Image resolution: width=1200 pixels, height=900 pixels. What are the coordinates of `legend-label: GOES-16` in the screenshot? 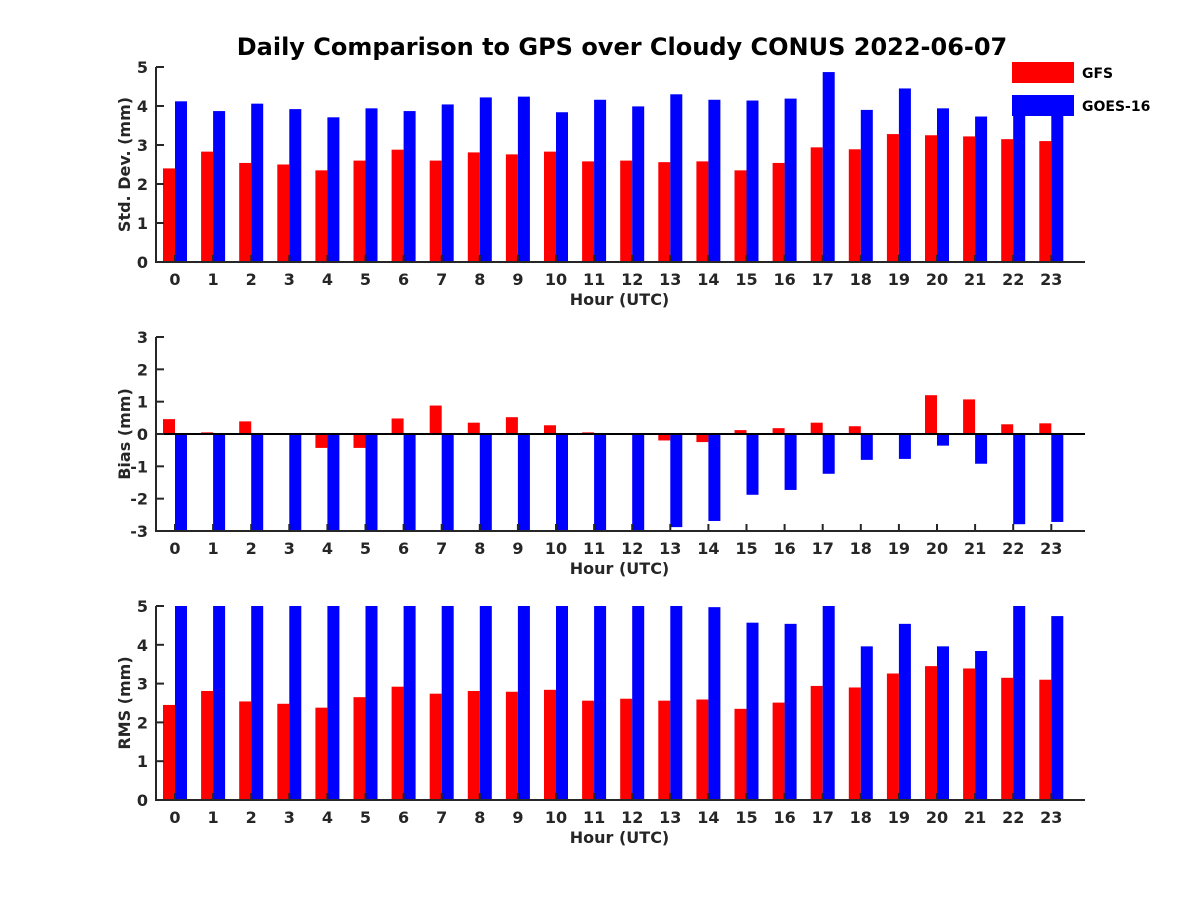 It's located at (1116, 107).